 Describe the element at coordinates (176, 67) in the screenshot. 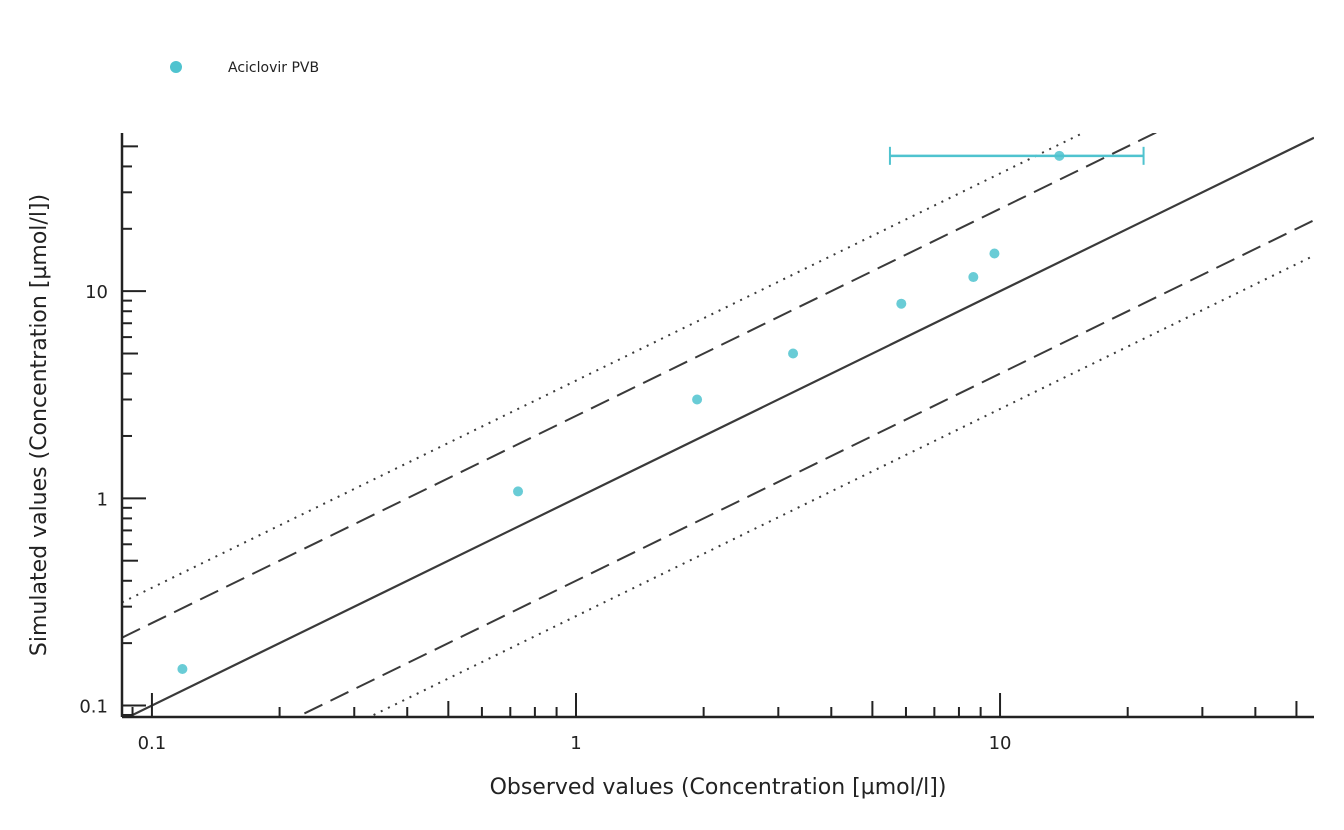

I see `legend-marker` at that location.